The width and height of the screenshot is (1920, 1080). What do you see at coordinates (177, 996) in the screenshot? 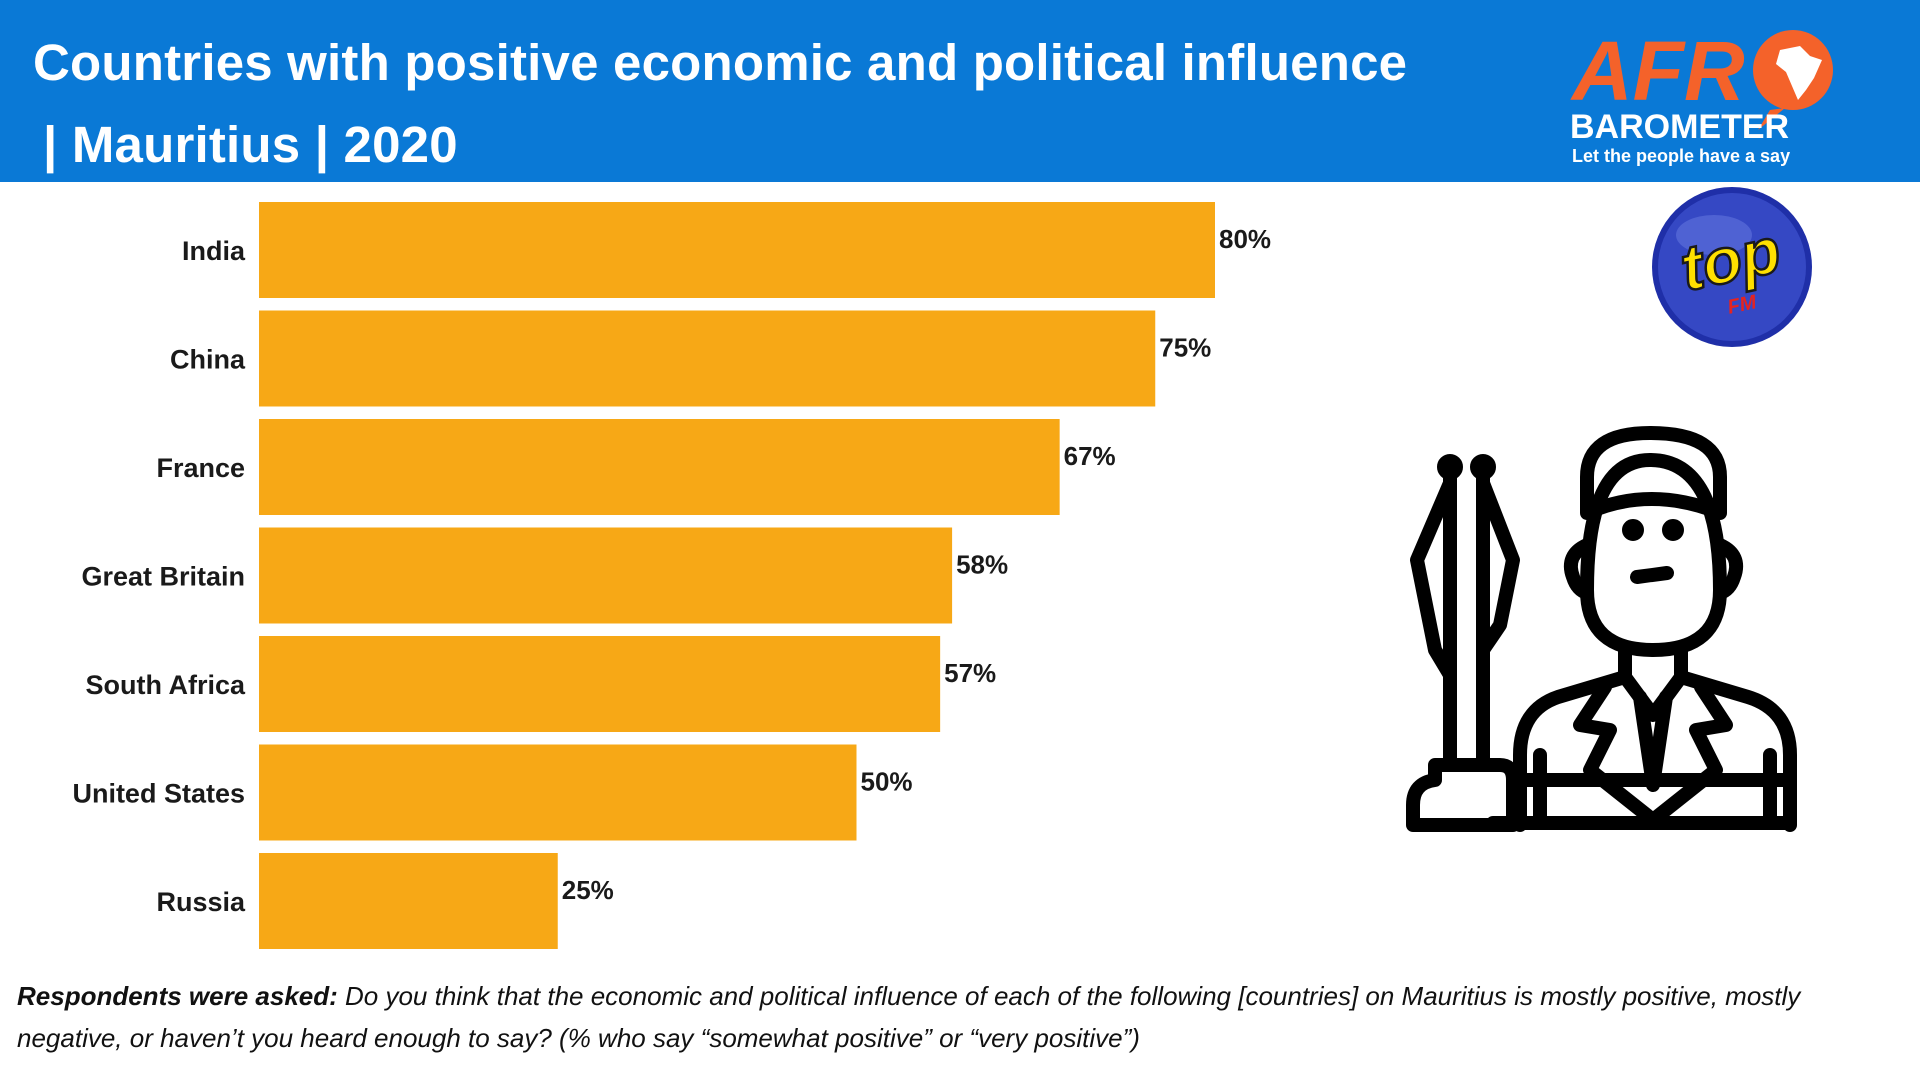
I see `footnote-lead: Respondents were asked:` at bounding box center [177, 996].